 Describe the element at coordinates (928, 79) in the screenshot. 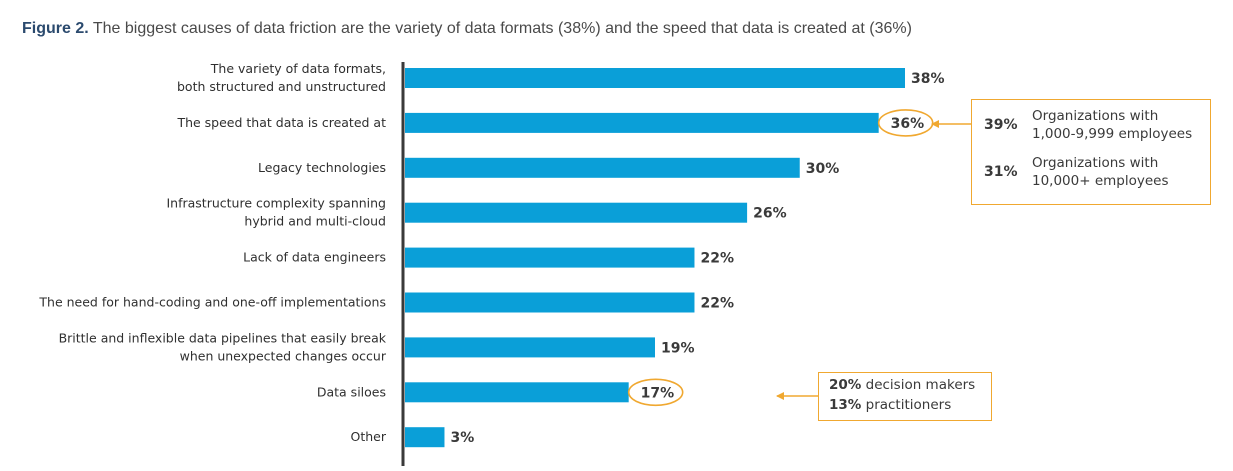

I see `value-label: 38%` at that location.